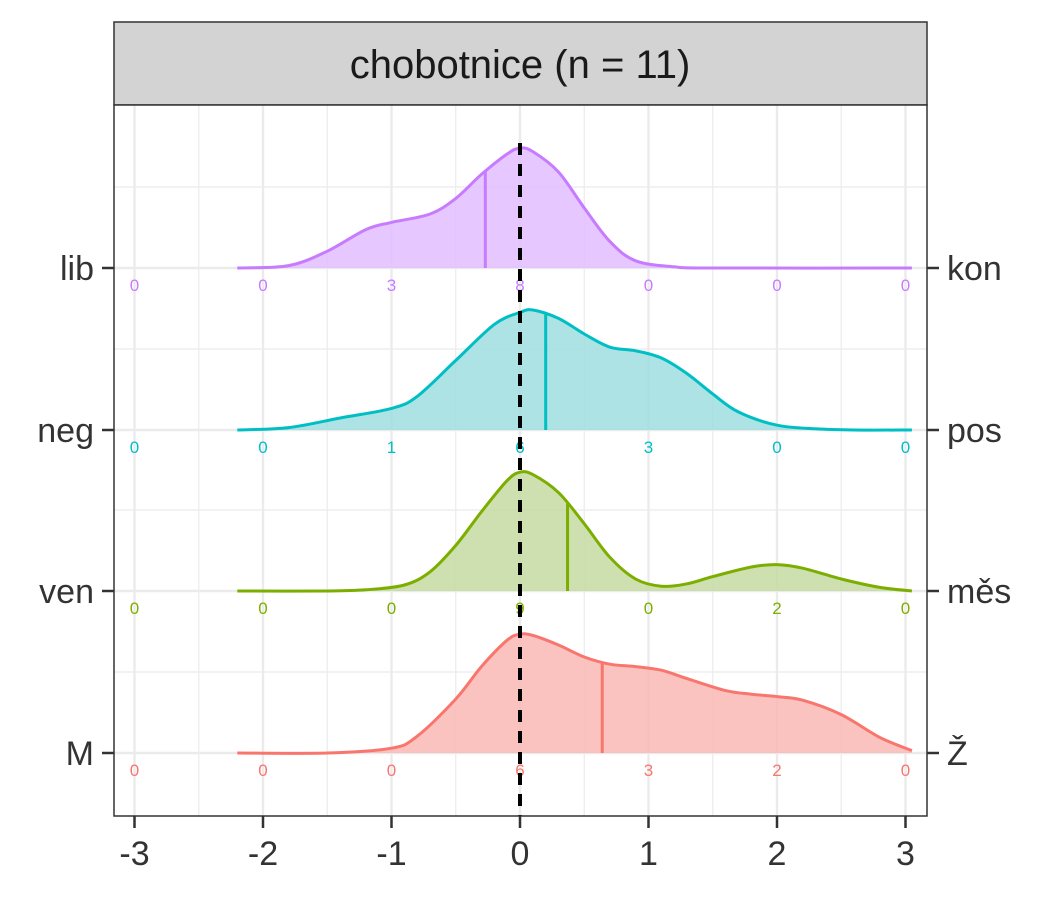 The width and height of the screenshot is (1050, 900). What do you see at coordinates (777, 854) in the screenshot?
I see `x-tick-label: 2` at bounding box center [777, 854].